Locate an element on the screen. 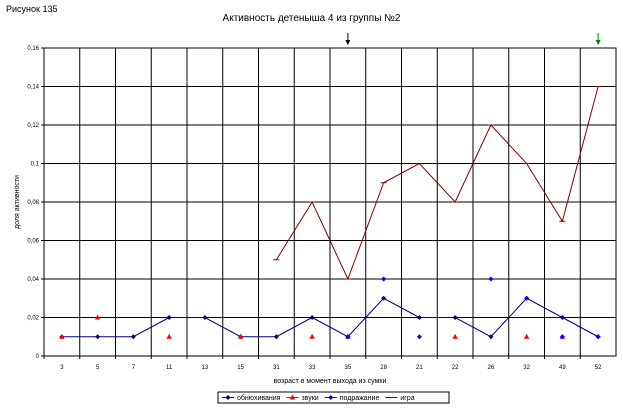  legend-entry-label: обнюхивания is located at coordinates (259, 398).